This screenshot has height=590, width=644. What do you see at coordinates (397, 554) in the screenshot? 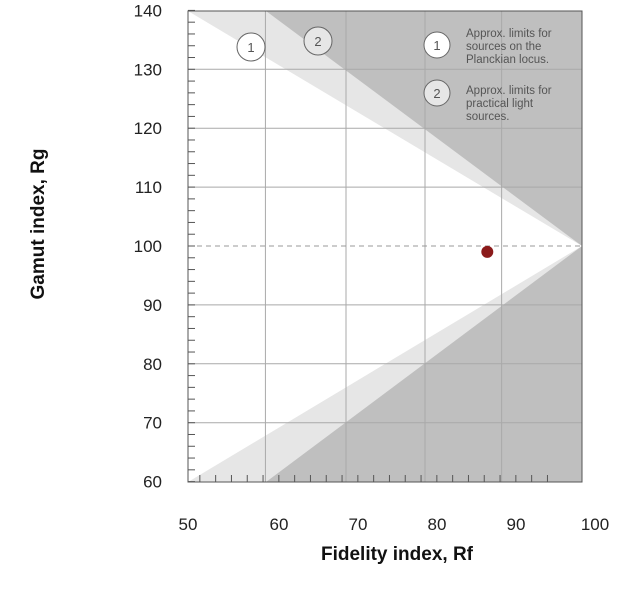
I see `x-axis-title: Fidelity index, Rf` at bounding box center [397, 554].